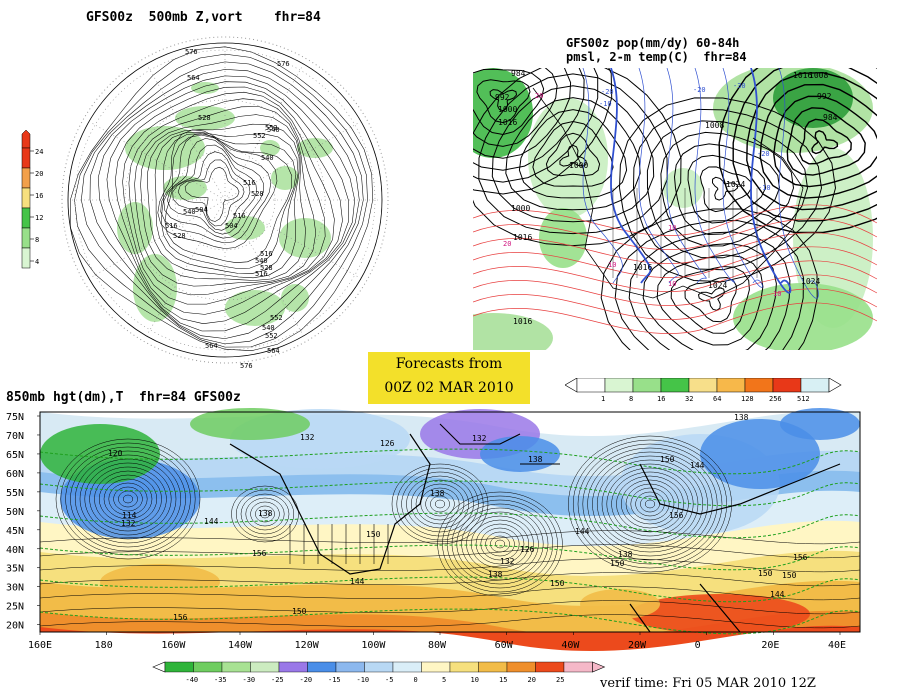  I want to click on forecast-line2: 00Z 02 MAR 2010, so click(449, 388).